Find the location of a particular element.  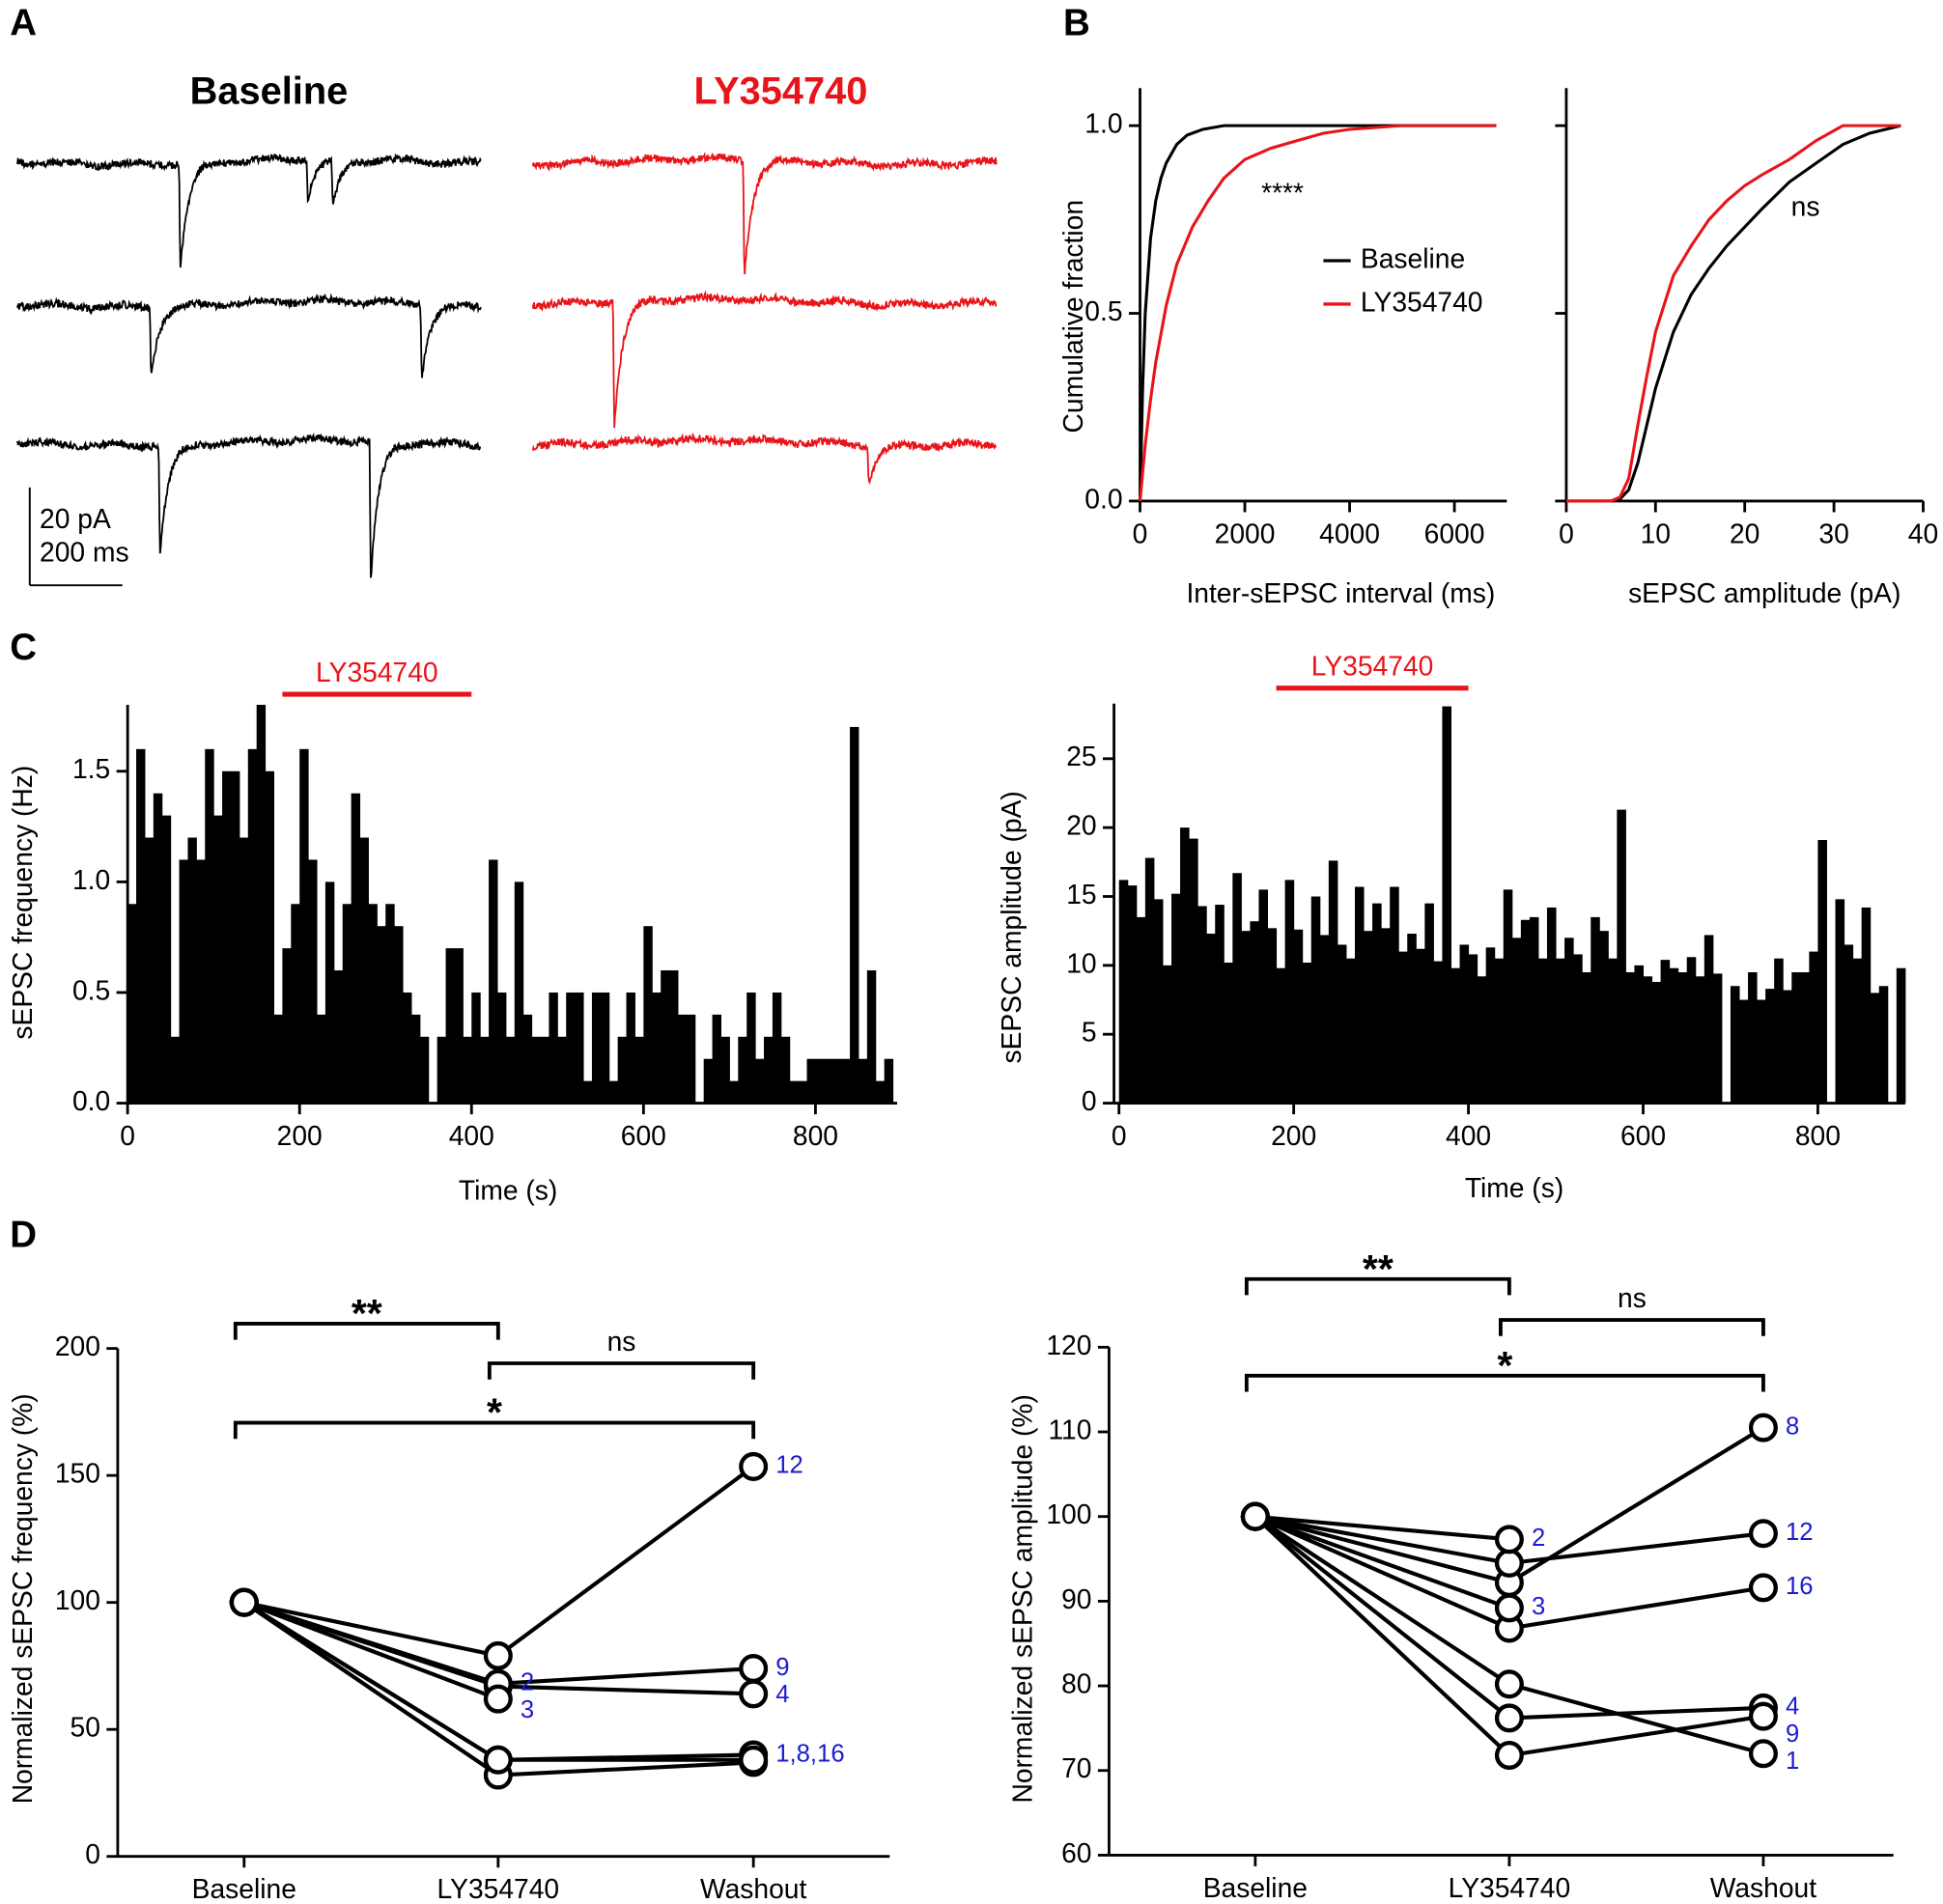

y-tick-label: 0.0 is located at coordinates (1103, 499).